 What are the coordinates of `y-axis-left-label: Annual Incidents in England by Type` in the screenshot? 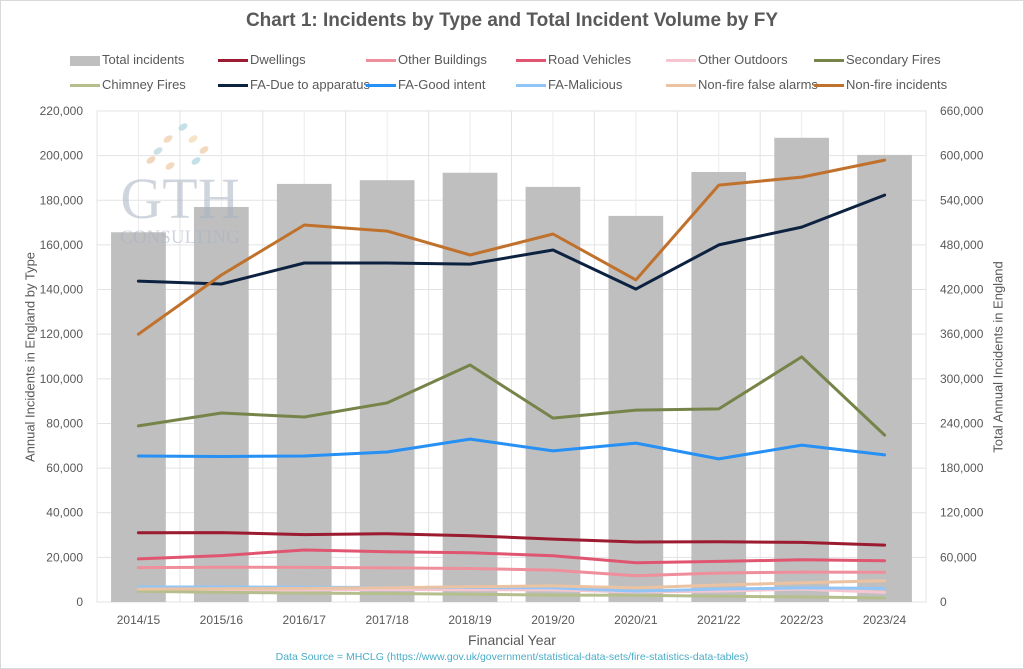 It's located at (30, 357).